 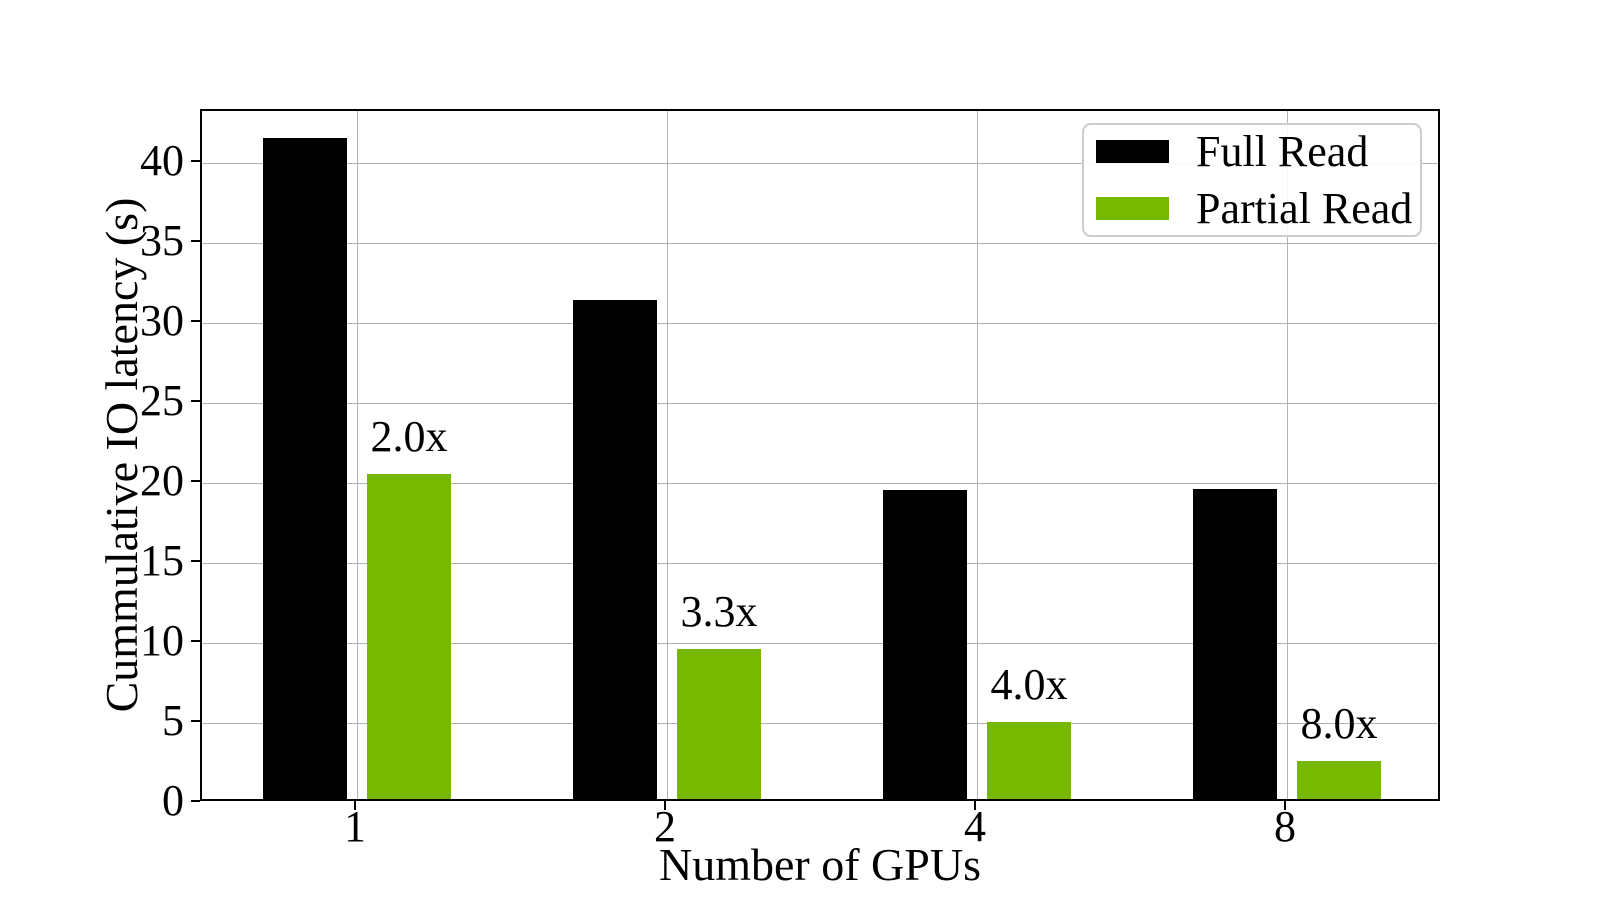 I want to click on legend: Full Read Partial Read, so click(x=1252, y=180).